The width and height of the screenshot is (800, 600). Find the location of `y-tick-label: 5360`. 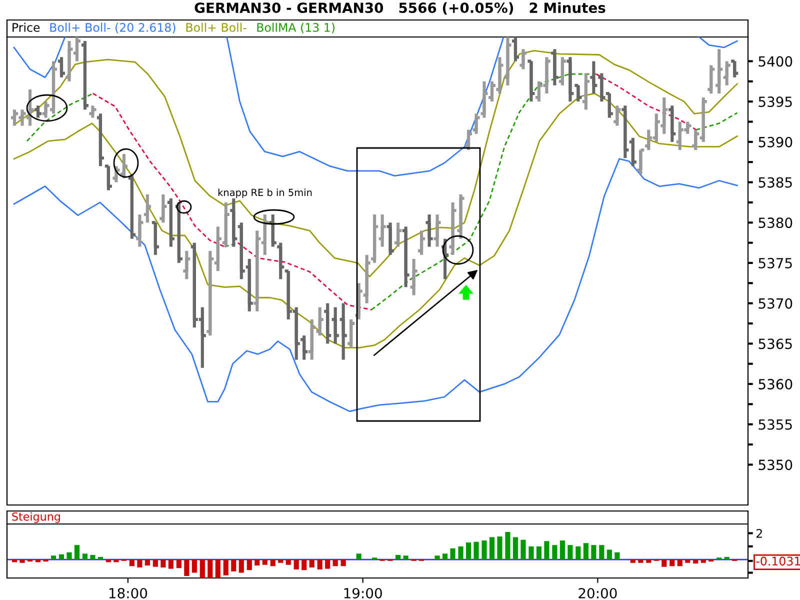

y-tick-label: 5360 is located at coordinates (775, 384).